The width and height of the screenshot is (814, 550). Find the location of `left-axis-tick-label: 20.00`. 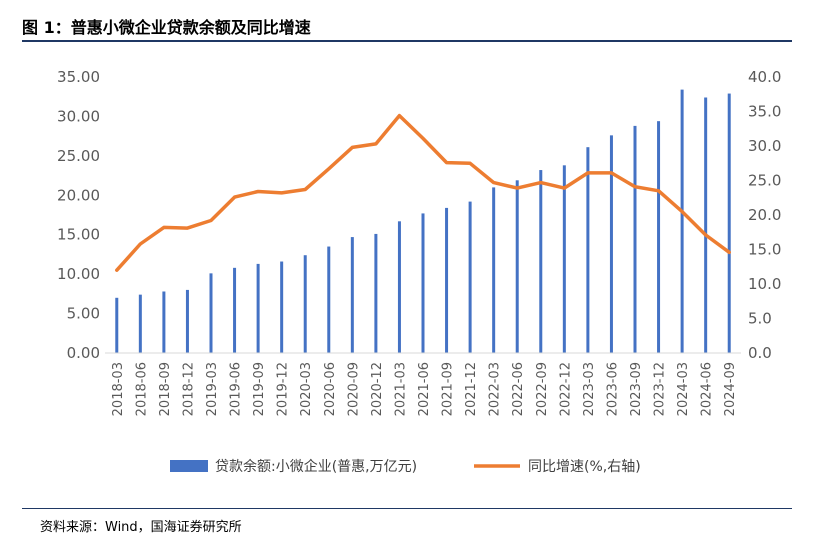

left-axis-tick-label: 20.00 is located at coordinates (78, 195).